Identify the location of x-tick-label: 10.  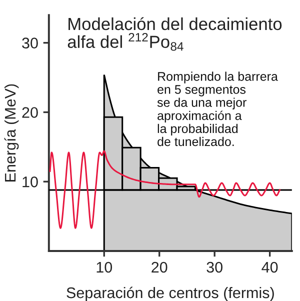
(104, 267).